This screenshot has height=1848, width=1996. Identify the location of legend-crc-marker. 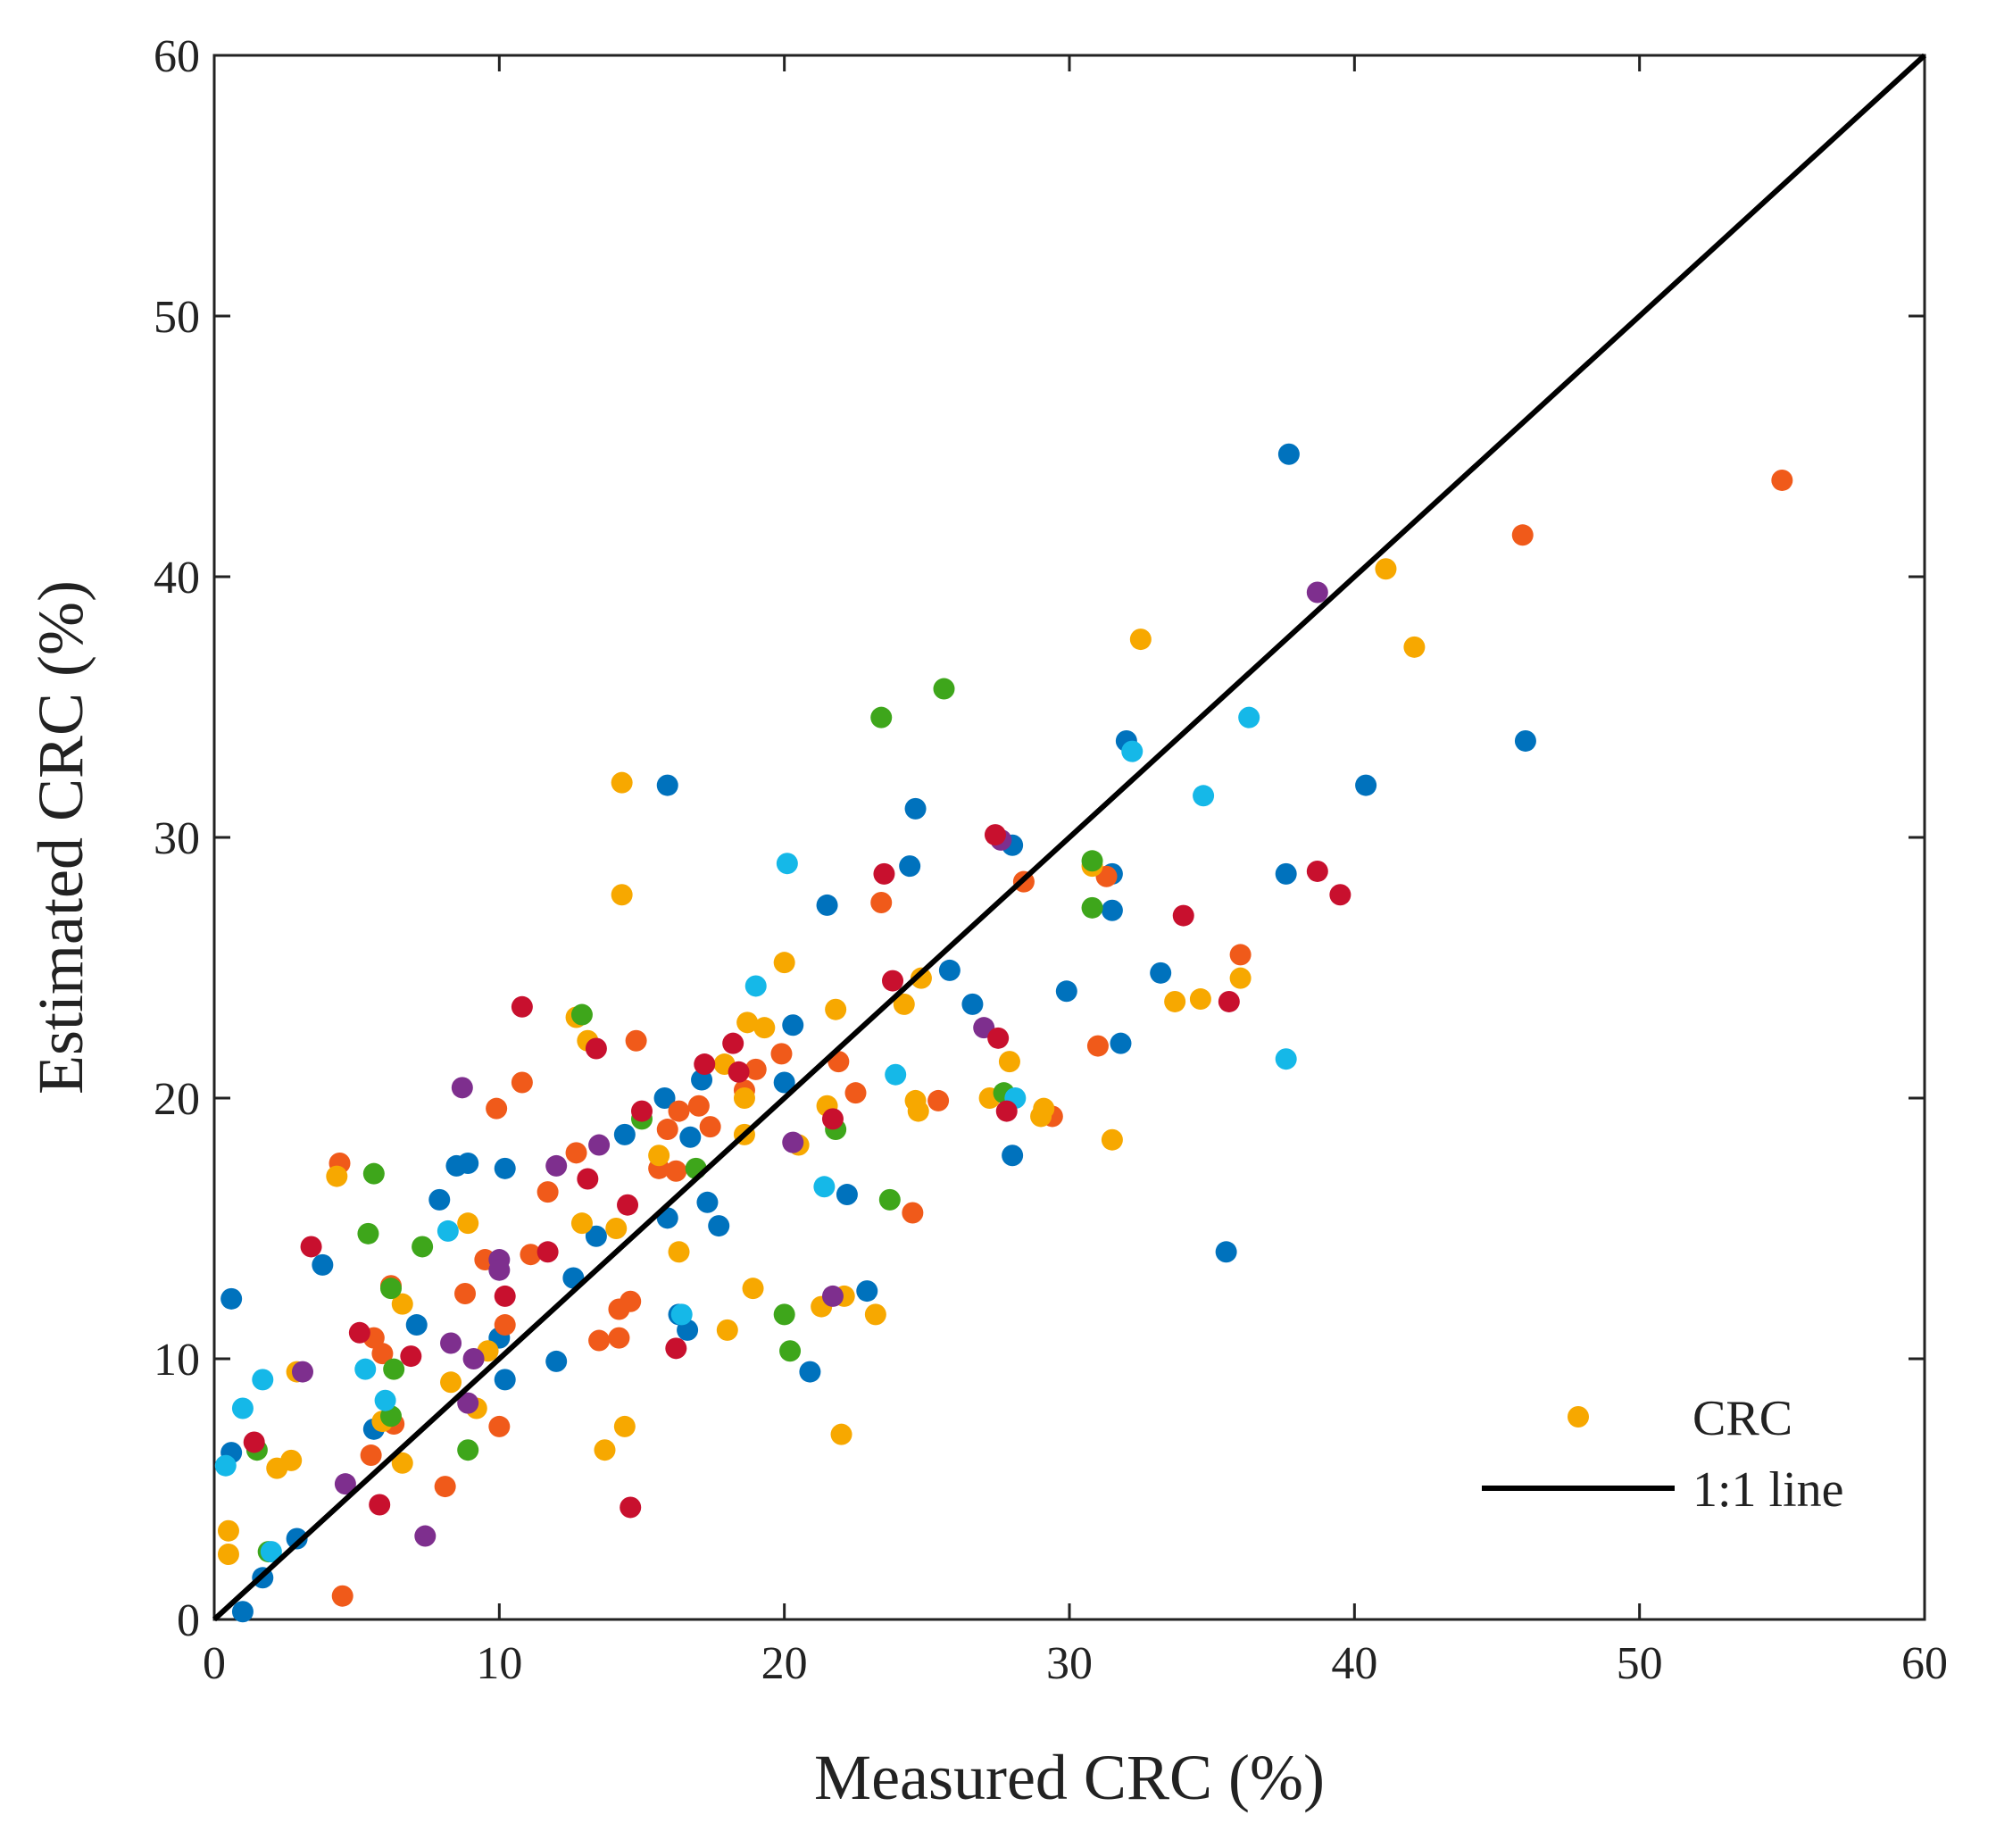
(1578, 1417).